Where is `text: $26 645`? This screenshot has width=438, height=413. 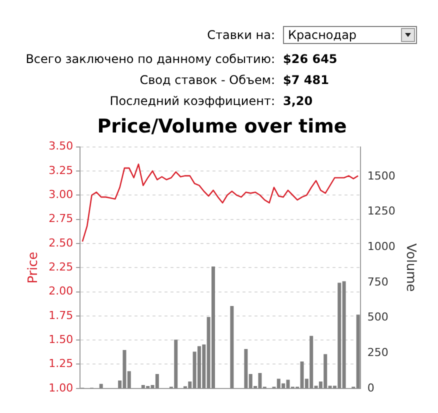
text: $26 645 is located at coordinates (310, 59).